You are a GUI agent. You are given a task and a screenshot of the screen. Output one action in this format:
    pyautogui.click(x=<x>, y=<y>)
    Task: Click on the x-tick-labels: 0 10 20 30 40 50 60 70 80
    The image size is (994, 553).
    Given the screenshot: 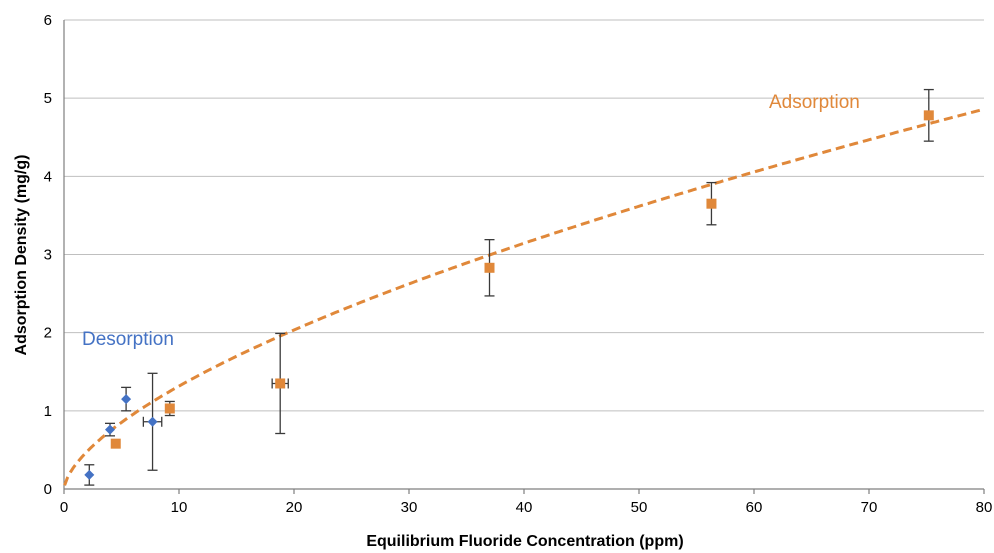 What is the action you would take?
    pyautogui.click(x=526, y=507)
    